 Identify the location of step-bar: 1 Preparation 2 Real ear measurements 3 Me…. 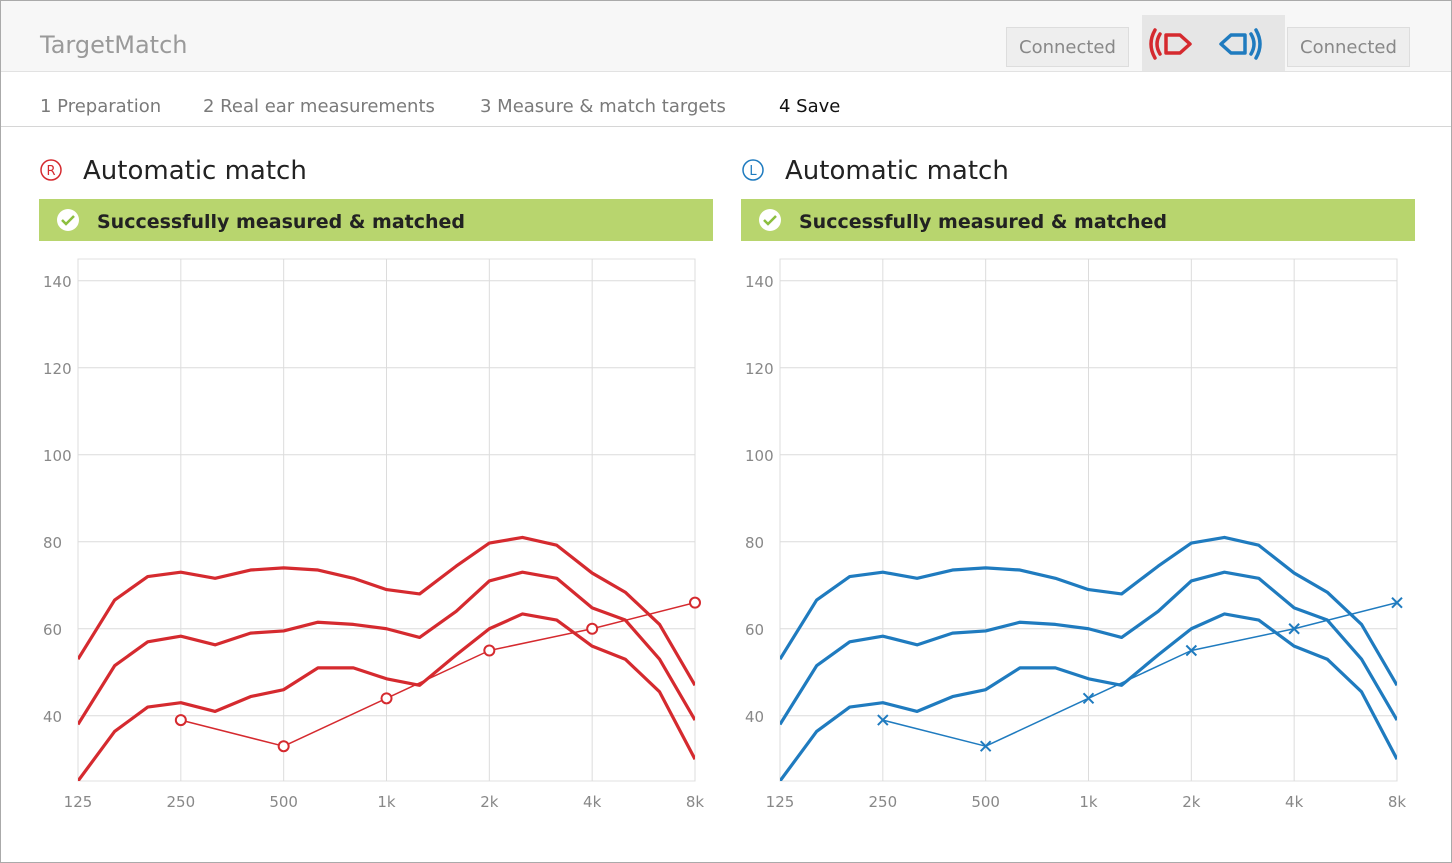
(726, 99).